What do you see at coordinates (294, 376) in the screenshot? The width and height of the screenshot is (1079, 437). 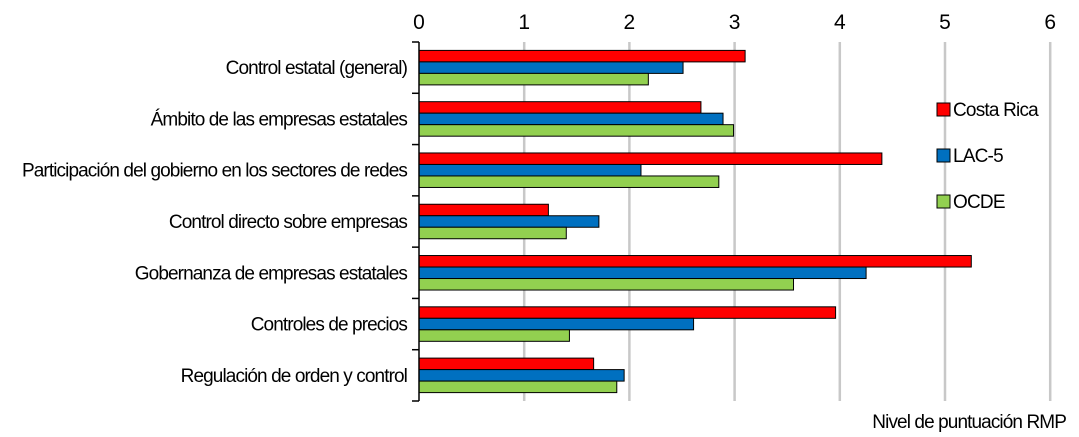 I see `category-label: Regulación de orden y control` at bounding box center [294, 376].